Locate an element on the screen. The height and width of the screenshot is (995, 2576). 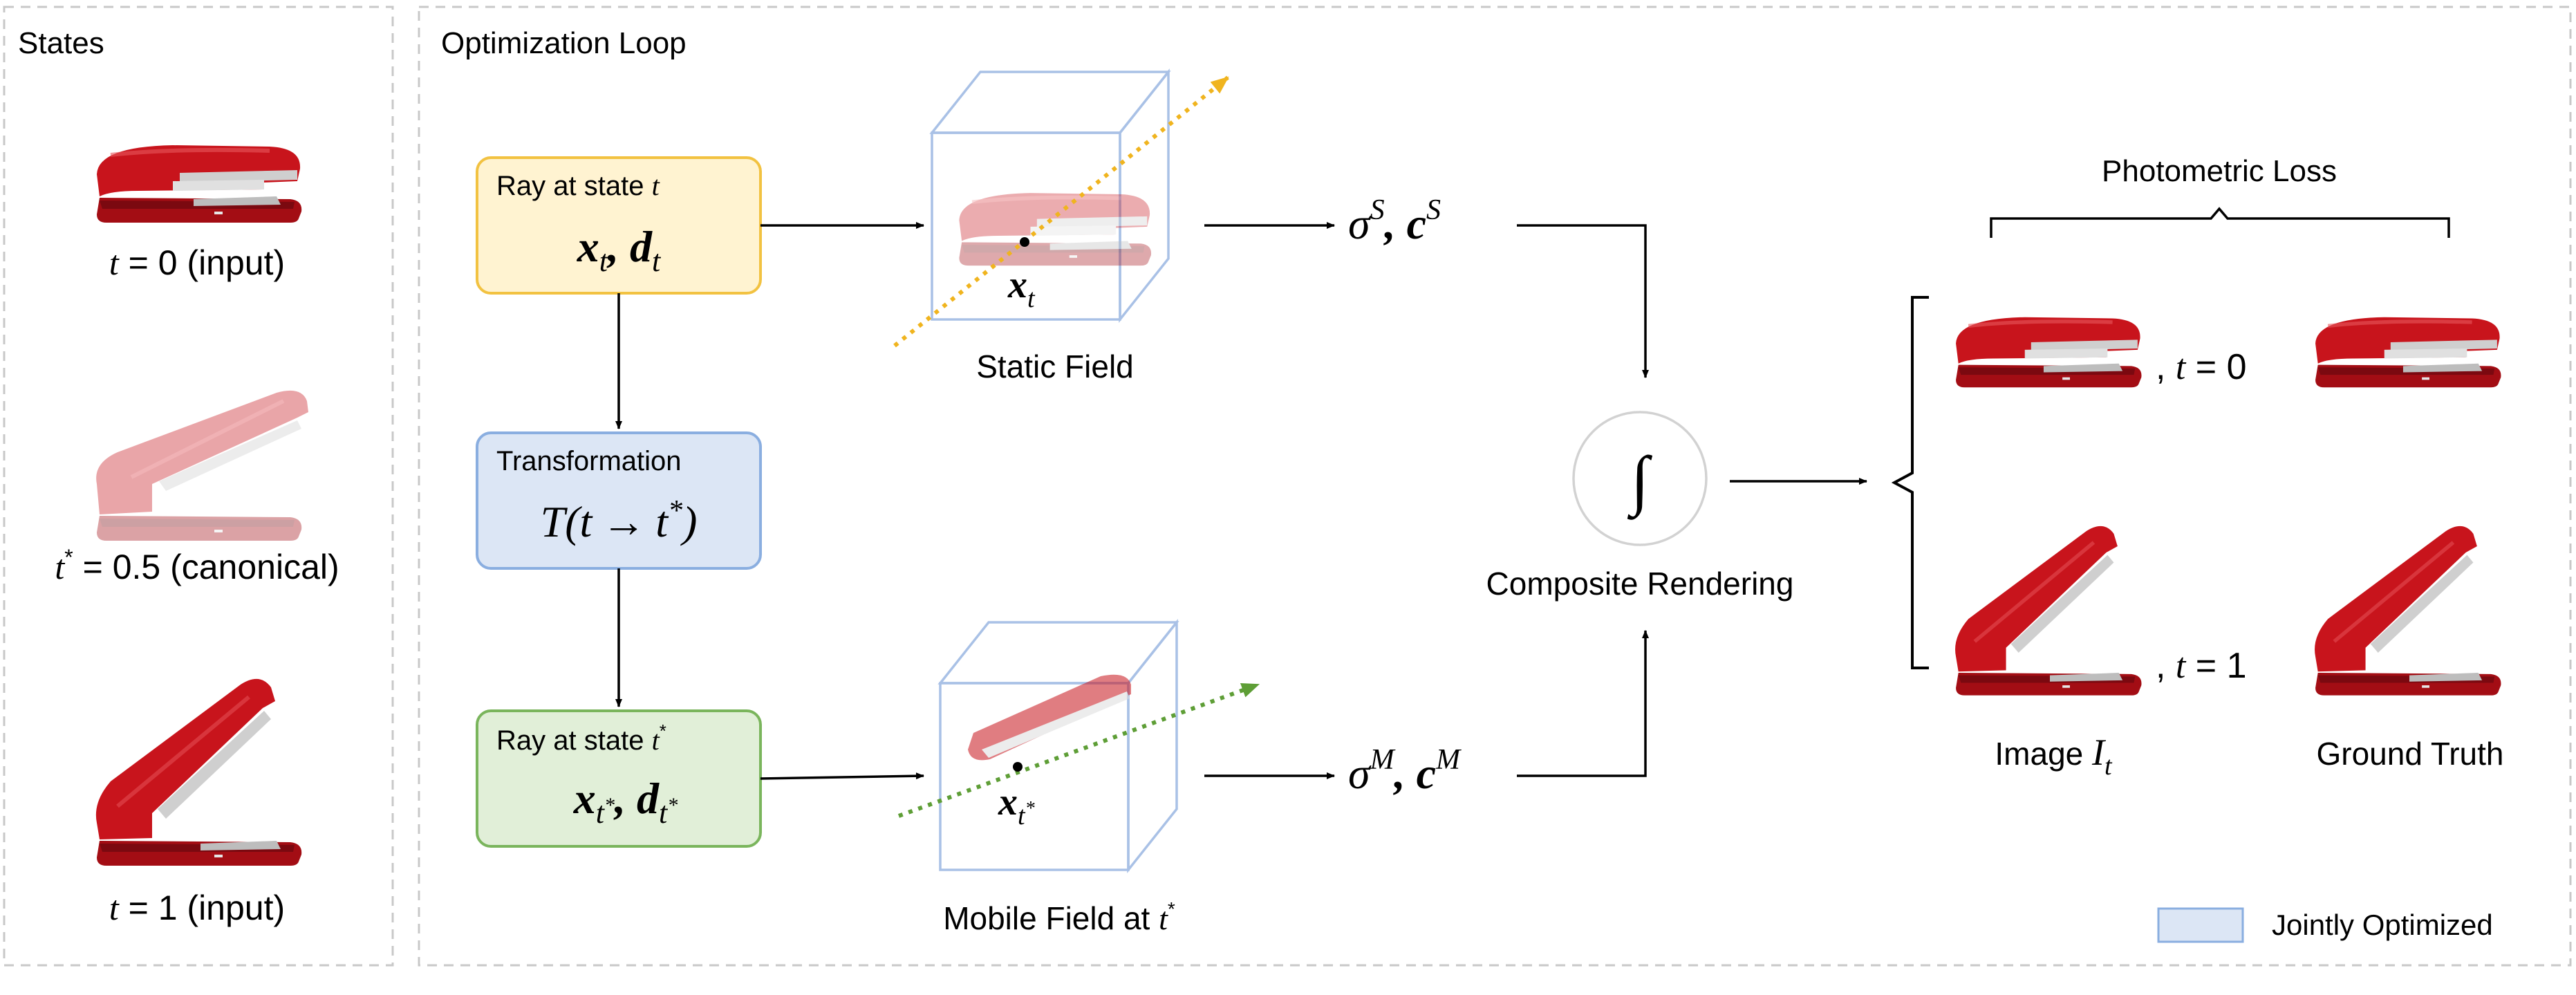
row-t1-label: , t = 1 is located at coordinates (2201, 666).